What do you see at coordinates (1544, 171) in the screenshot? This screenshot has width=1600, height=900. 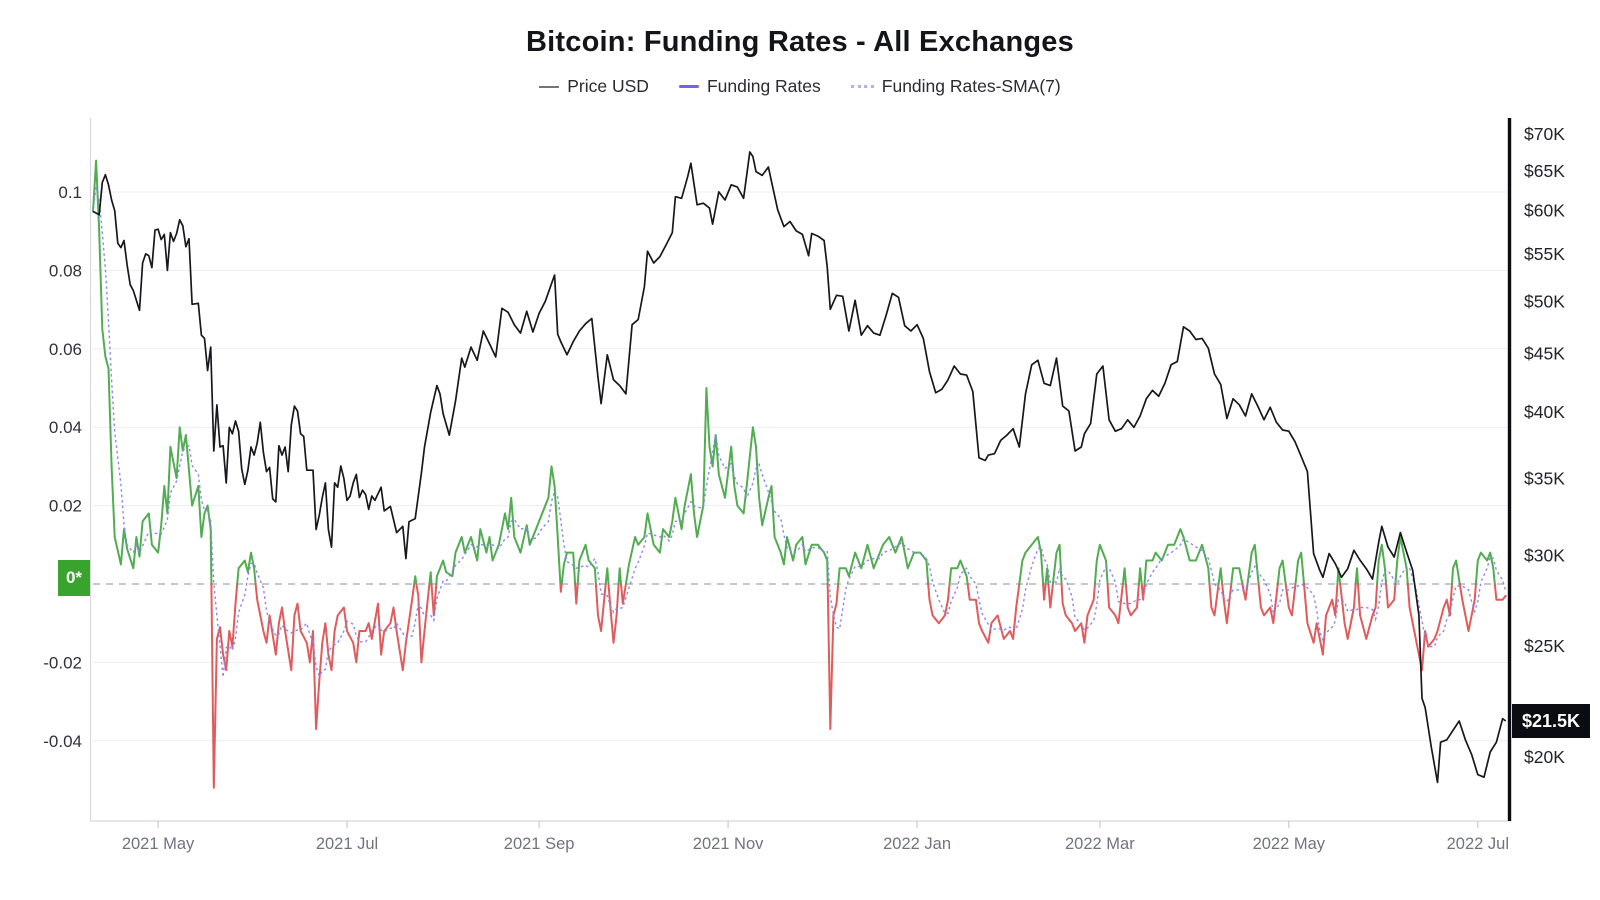 I see `right-axis-tick-label: $65K` at bounding box center [1544, 171].